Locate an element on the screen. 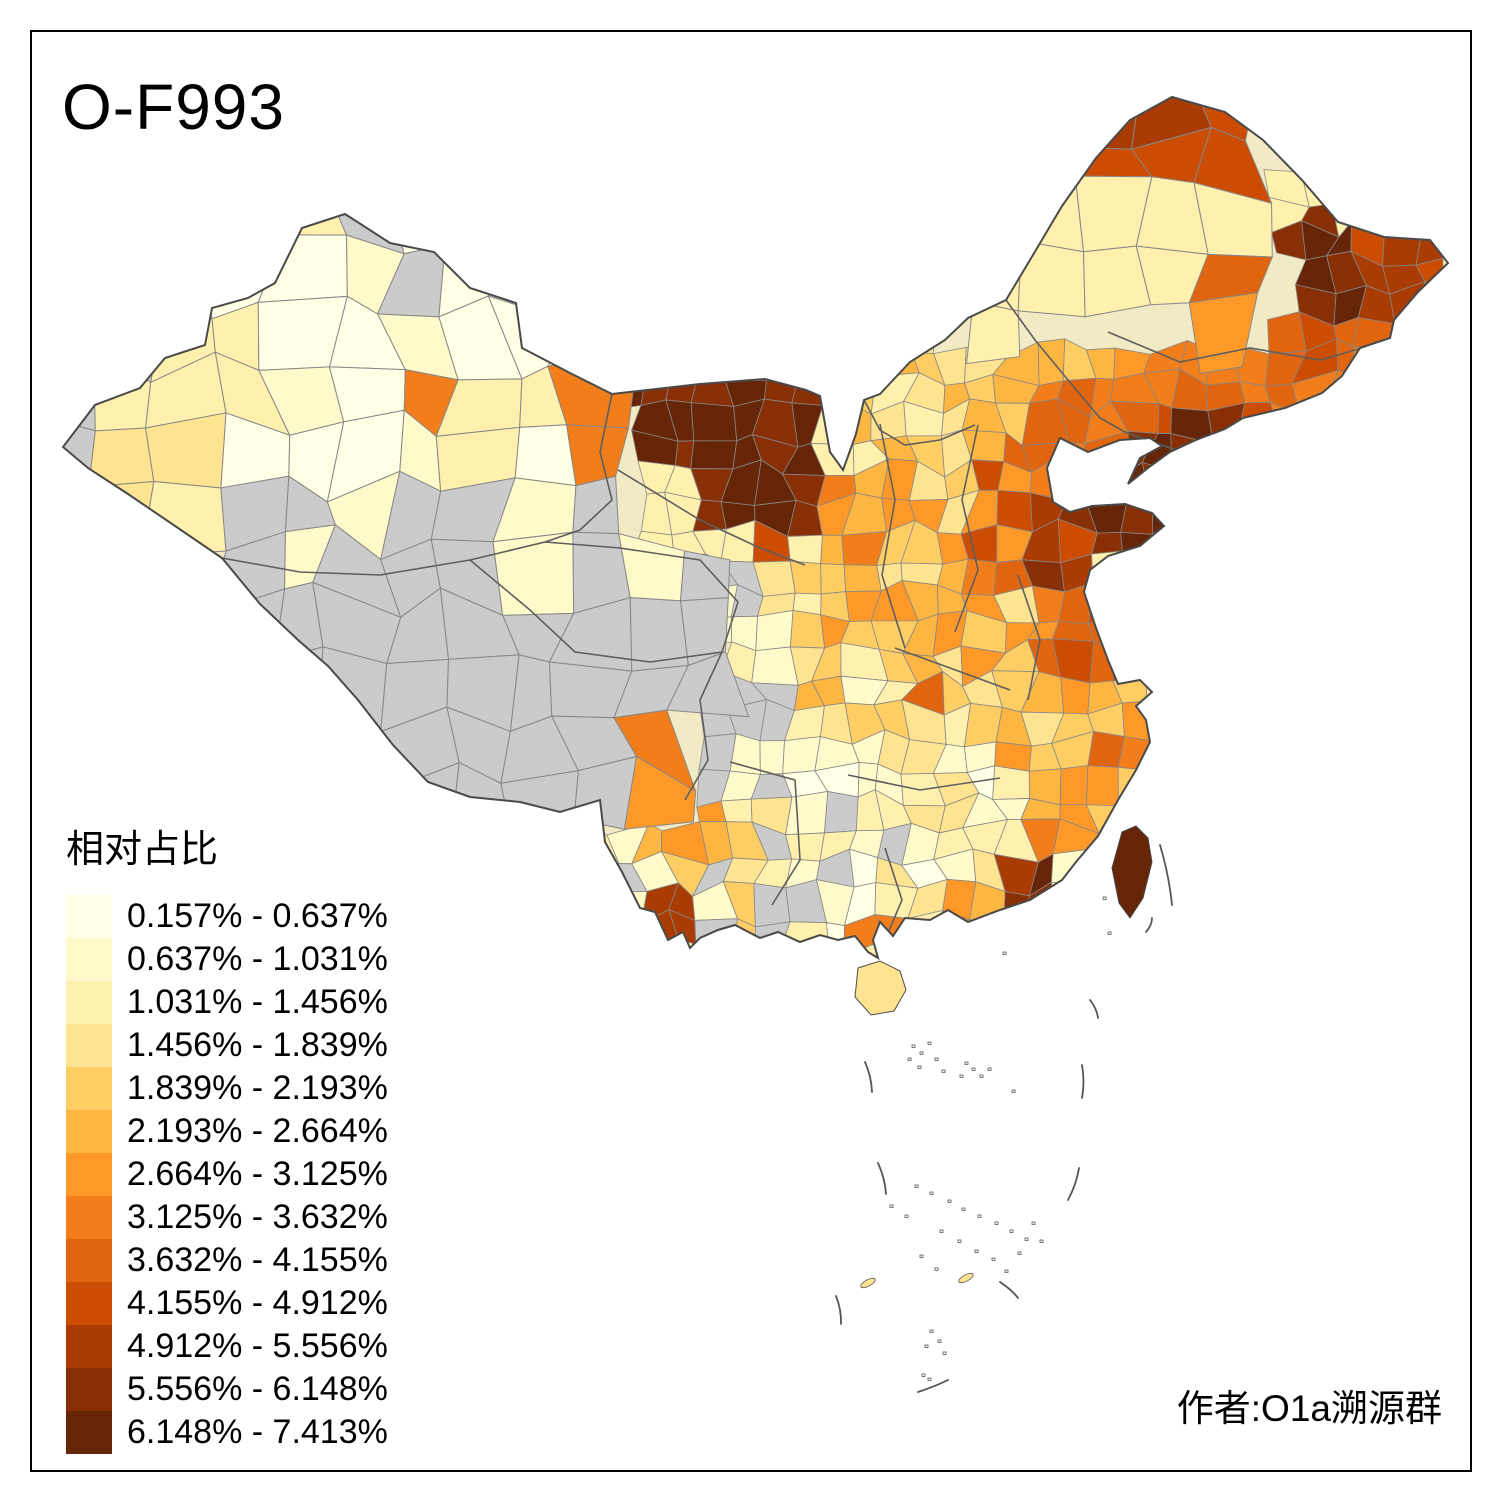 The height and width of the screenshot is (1500, 1500). legend-label: 5.556% - 6.148% is located at coordinates (257, 1389).